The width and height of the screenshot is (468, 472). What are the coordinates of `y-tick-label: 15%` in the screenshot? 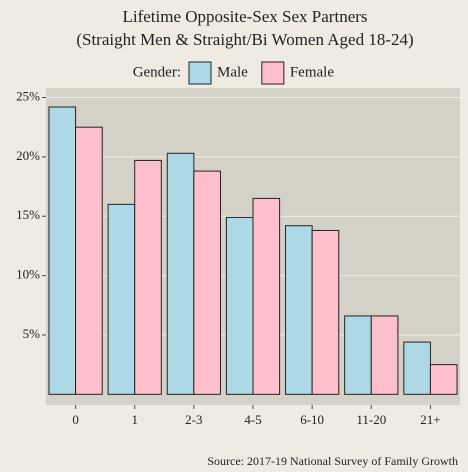 It's located at (28, 214).